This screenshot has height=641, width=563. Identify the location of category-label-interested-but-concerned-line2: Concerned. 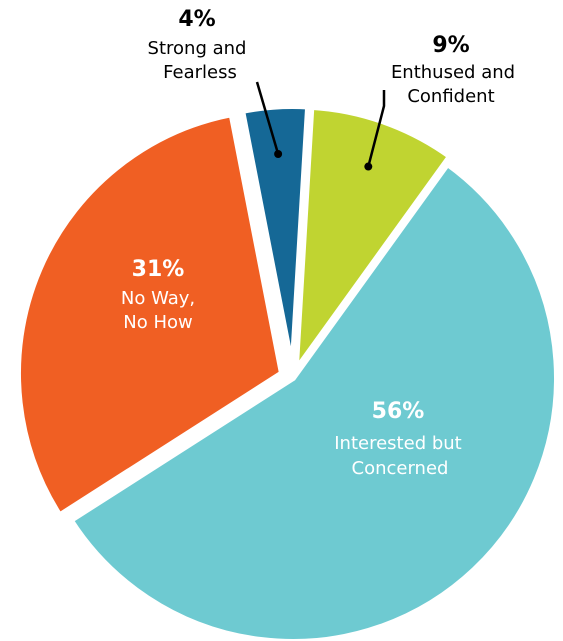
(400, 468).